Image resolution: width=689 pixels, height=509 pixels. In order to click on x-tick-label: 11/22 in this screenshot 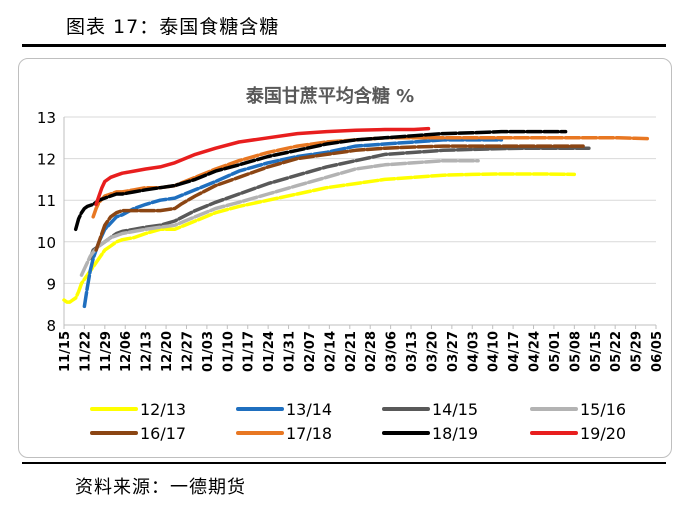, I will do `click(85, 351)`.